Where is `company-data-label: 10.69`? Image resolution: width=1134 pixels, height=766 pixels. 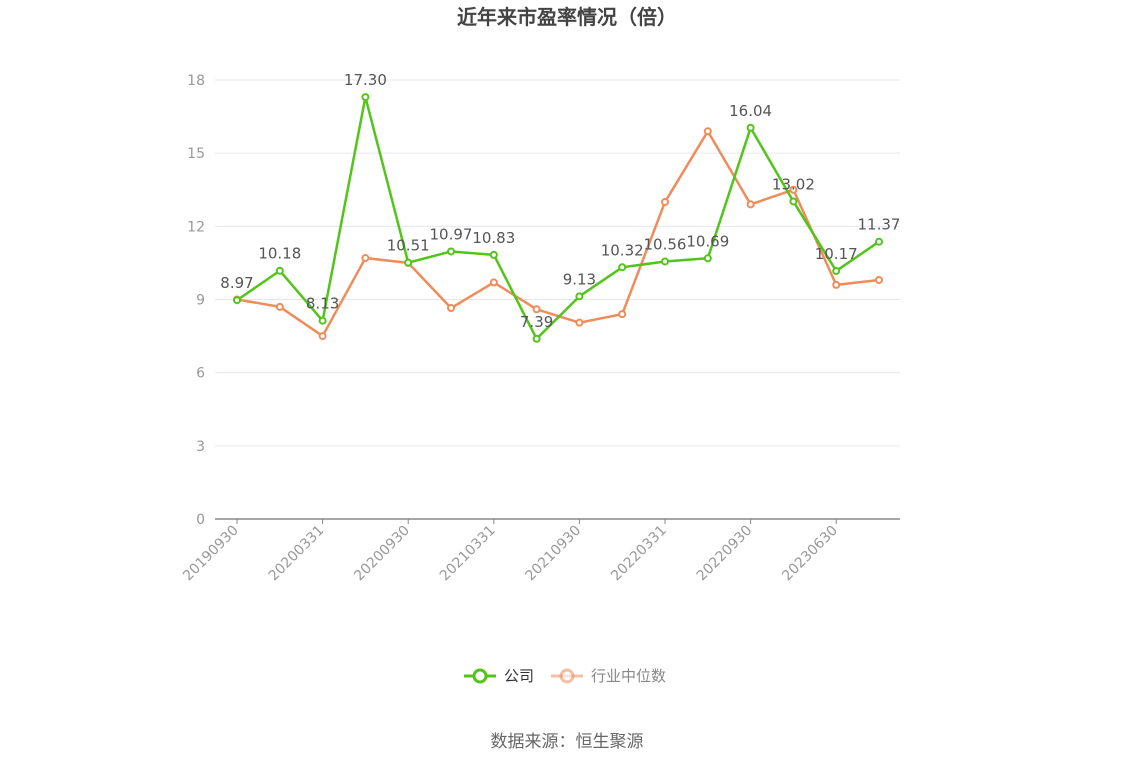
company-data-label: 10.69 is located at coordinates (707, 241).